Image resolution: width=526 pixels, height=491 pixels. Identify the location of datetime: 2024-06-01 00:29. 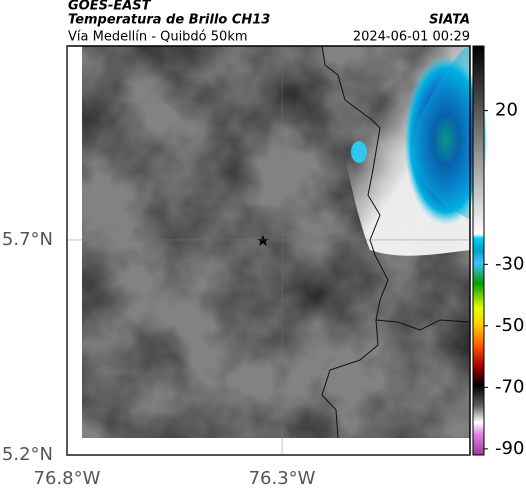
(411, 37).